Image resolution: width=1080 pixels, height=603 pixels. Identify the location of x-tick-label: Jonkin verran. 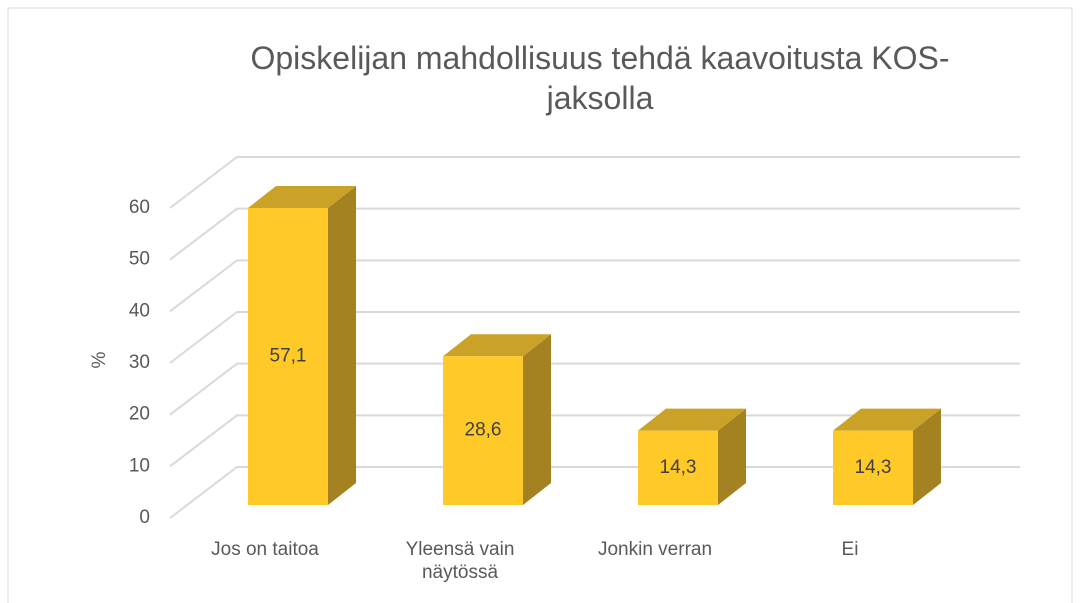
(655, 549).